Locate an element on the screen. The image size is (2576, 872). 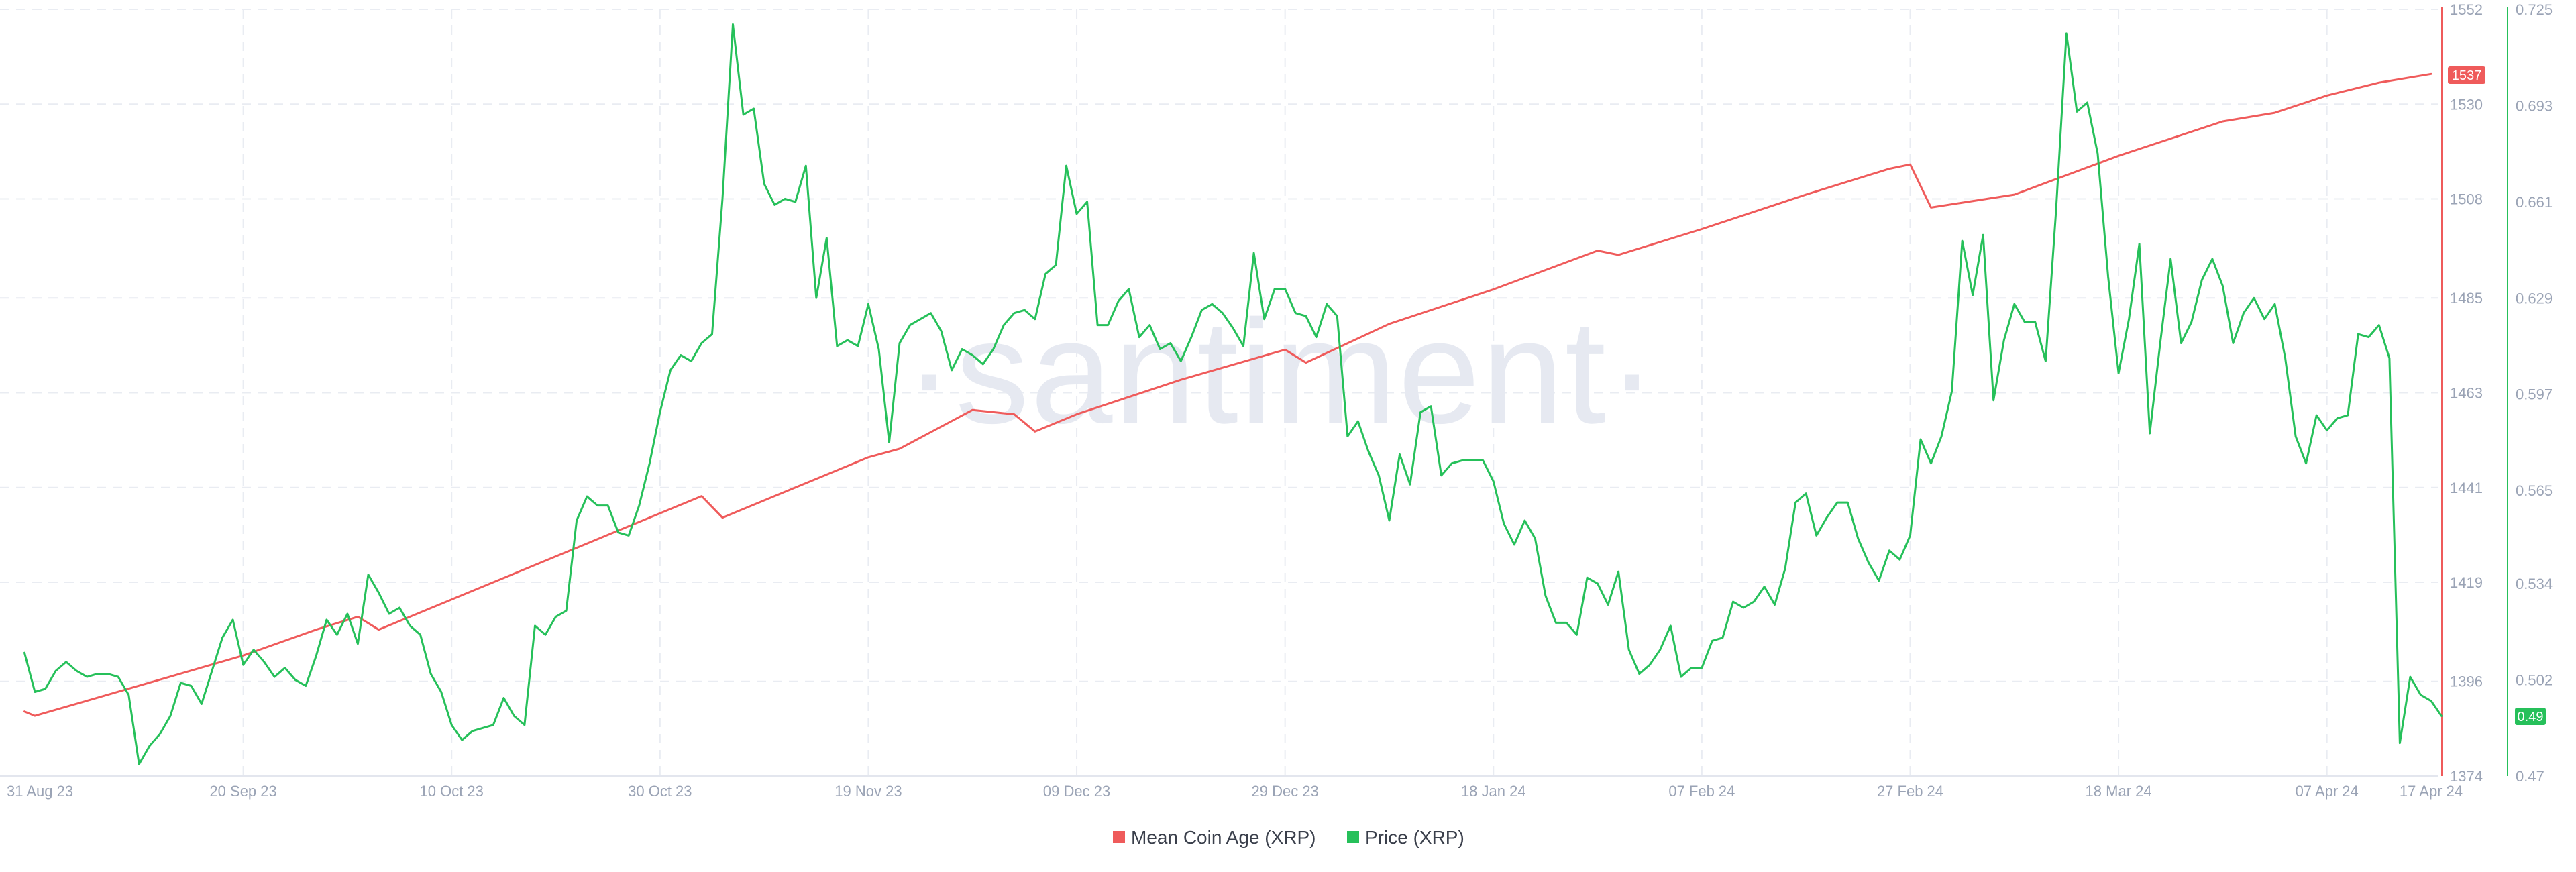
right-axis-tick-label: 0.565 is located at coordinates (2534, 490).